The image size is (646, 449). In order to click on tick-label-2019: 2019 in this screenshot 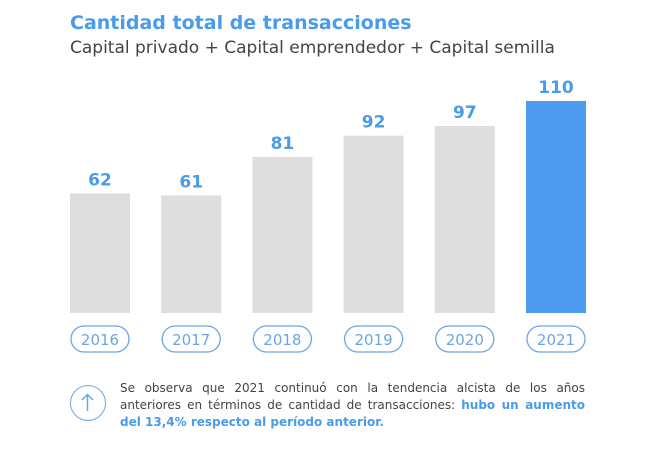, I will do `click(374, 340)`.